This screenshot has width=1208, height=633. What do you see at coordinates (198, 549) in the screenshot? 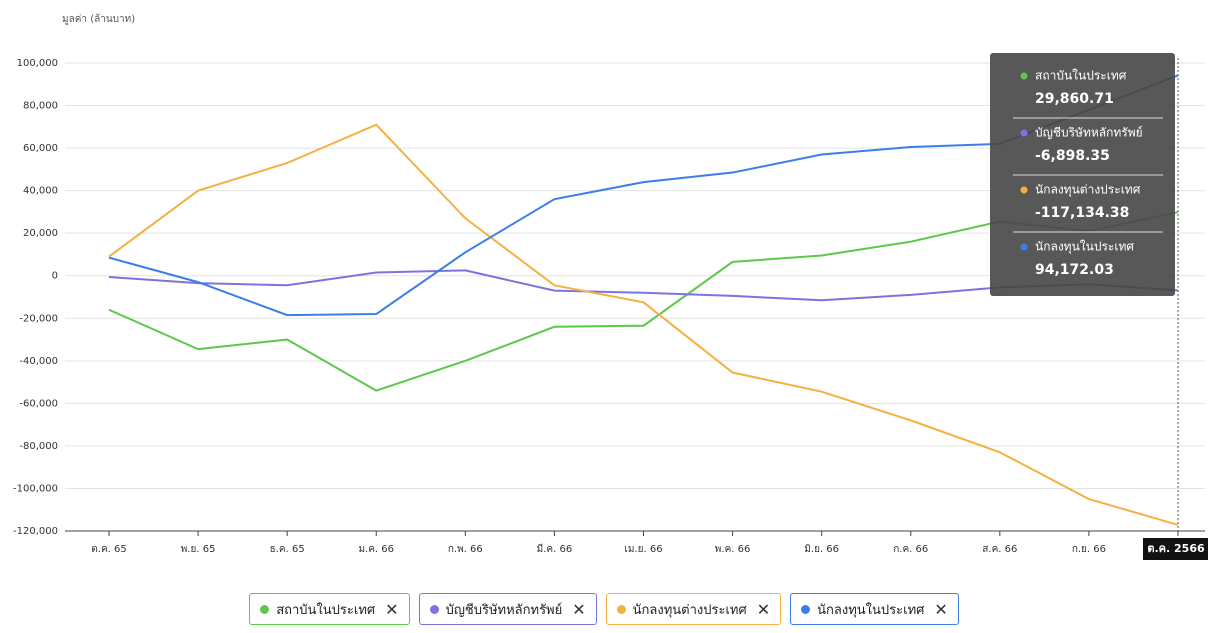
I see `x-tick-label: พ.ย. 65` at bounding box center [198, 549].